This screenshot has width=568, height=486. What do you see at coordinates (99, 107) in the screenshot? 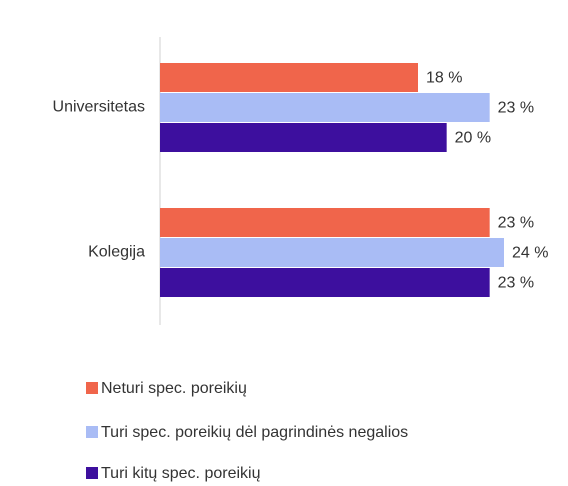
I see `category-label: Universitetas` at bounding box center [99, 107].